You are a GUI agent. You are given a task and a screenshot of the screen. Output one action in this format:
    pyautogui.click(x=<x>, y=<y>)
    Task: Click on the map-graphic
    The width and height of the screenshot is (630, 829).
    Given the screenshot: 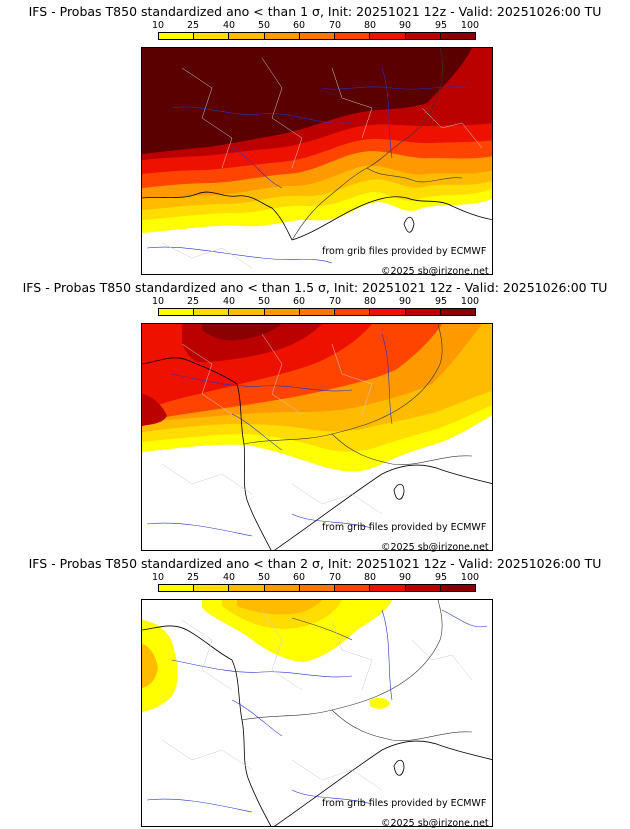 What is the action you would take?
    pyautogui.click(x=317, y=158)
    